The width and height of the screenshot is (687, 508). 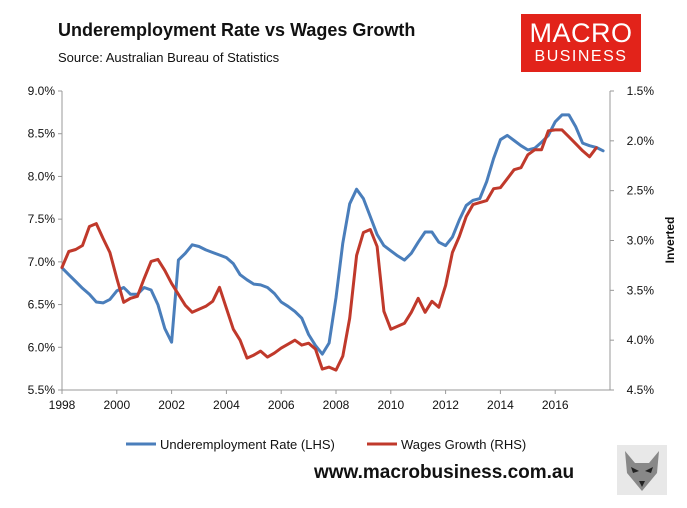 What do you see at coordinates (281, 405) in the screenshot?
I see `x-tick-label: 2006` at bounding box center [281, 405].